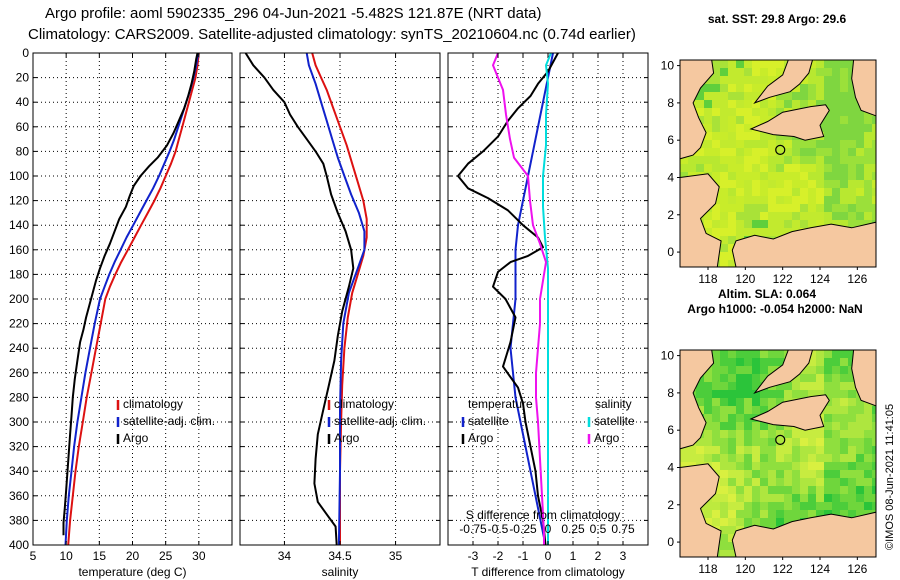 This screenshot has height=580, width=900. I want to click on x-tick-label: 122, so click(783, 569).